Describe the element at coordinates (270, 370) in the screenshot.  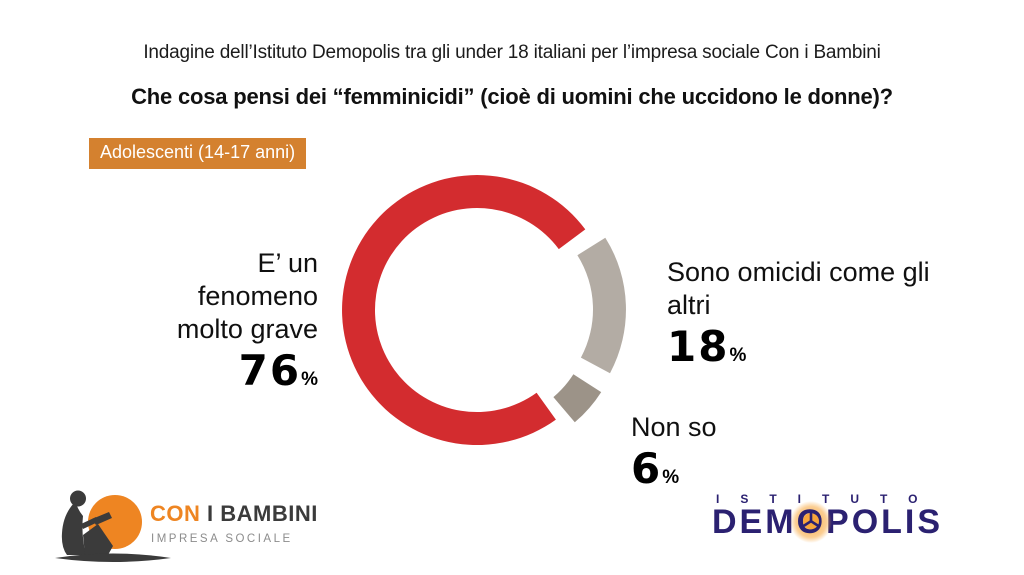
I see `callout-value: 76` at that location.